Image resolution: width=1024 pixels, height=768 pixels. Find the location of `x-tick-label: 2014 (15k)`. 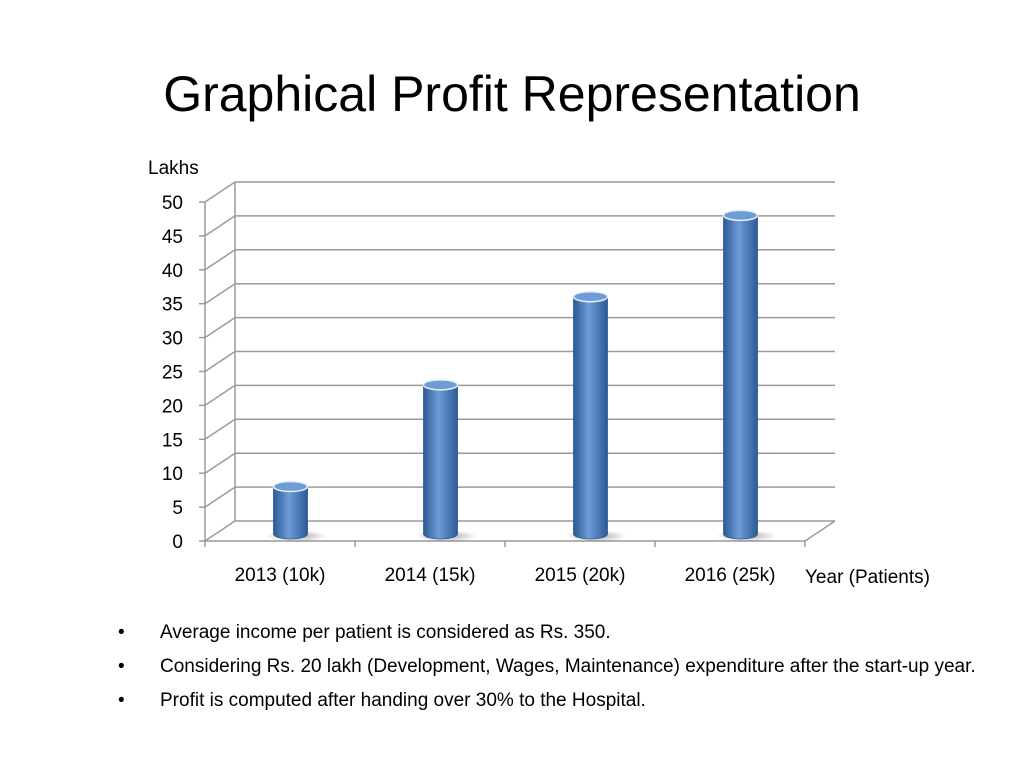

x-tick-label: 2014 (15k) is located at coordinates (430, 575).